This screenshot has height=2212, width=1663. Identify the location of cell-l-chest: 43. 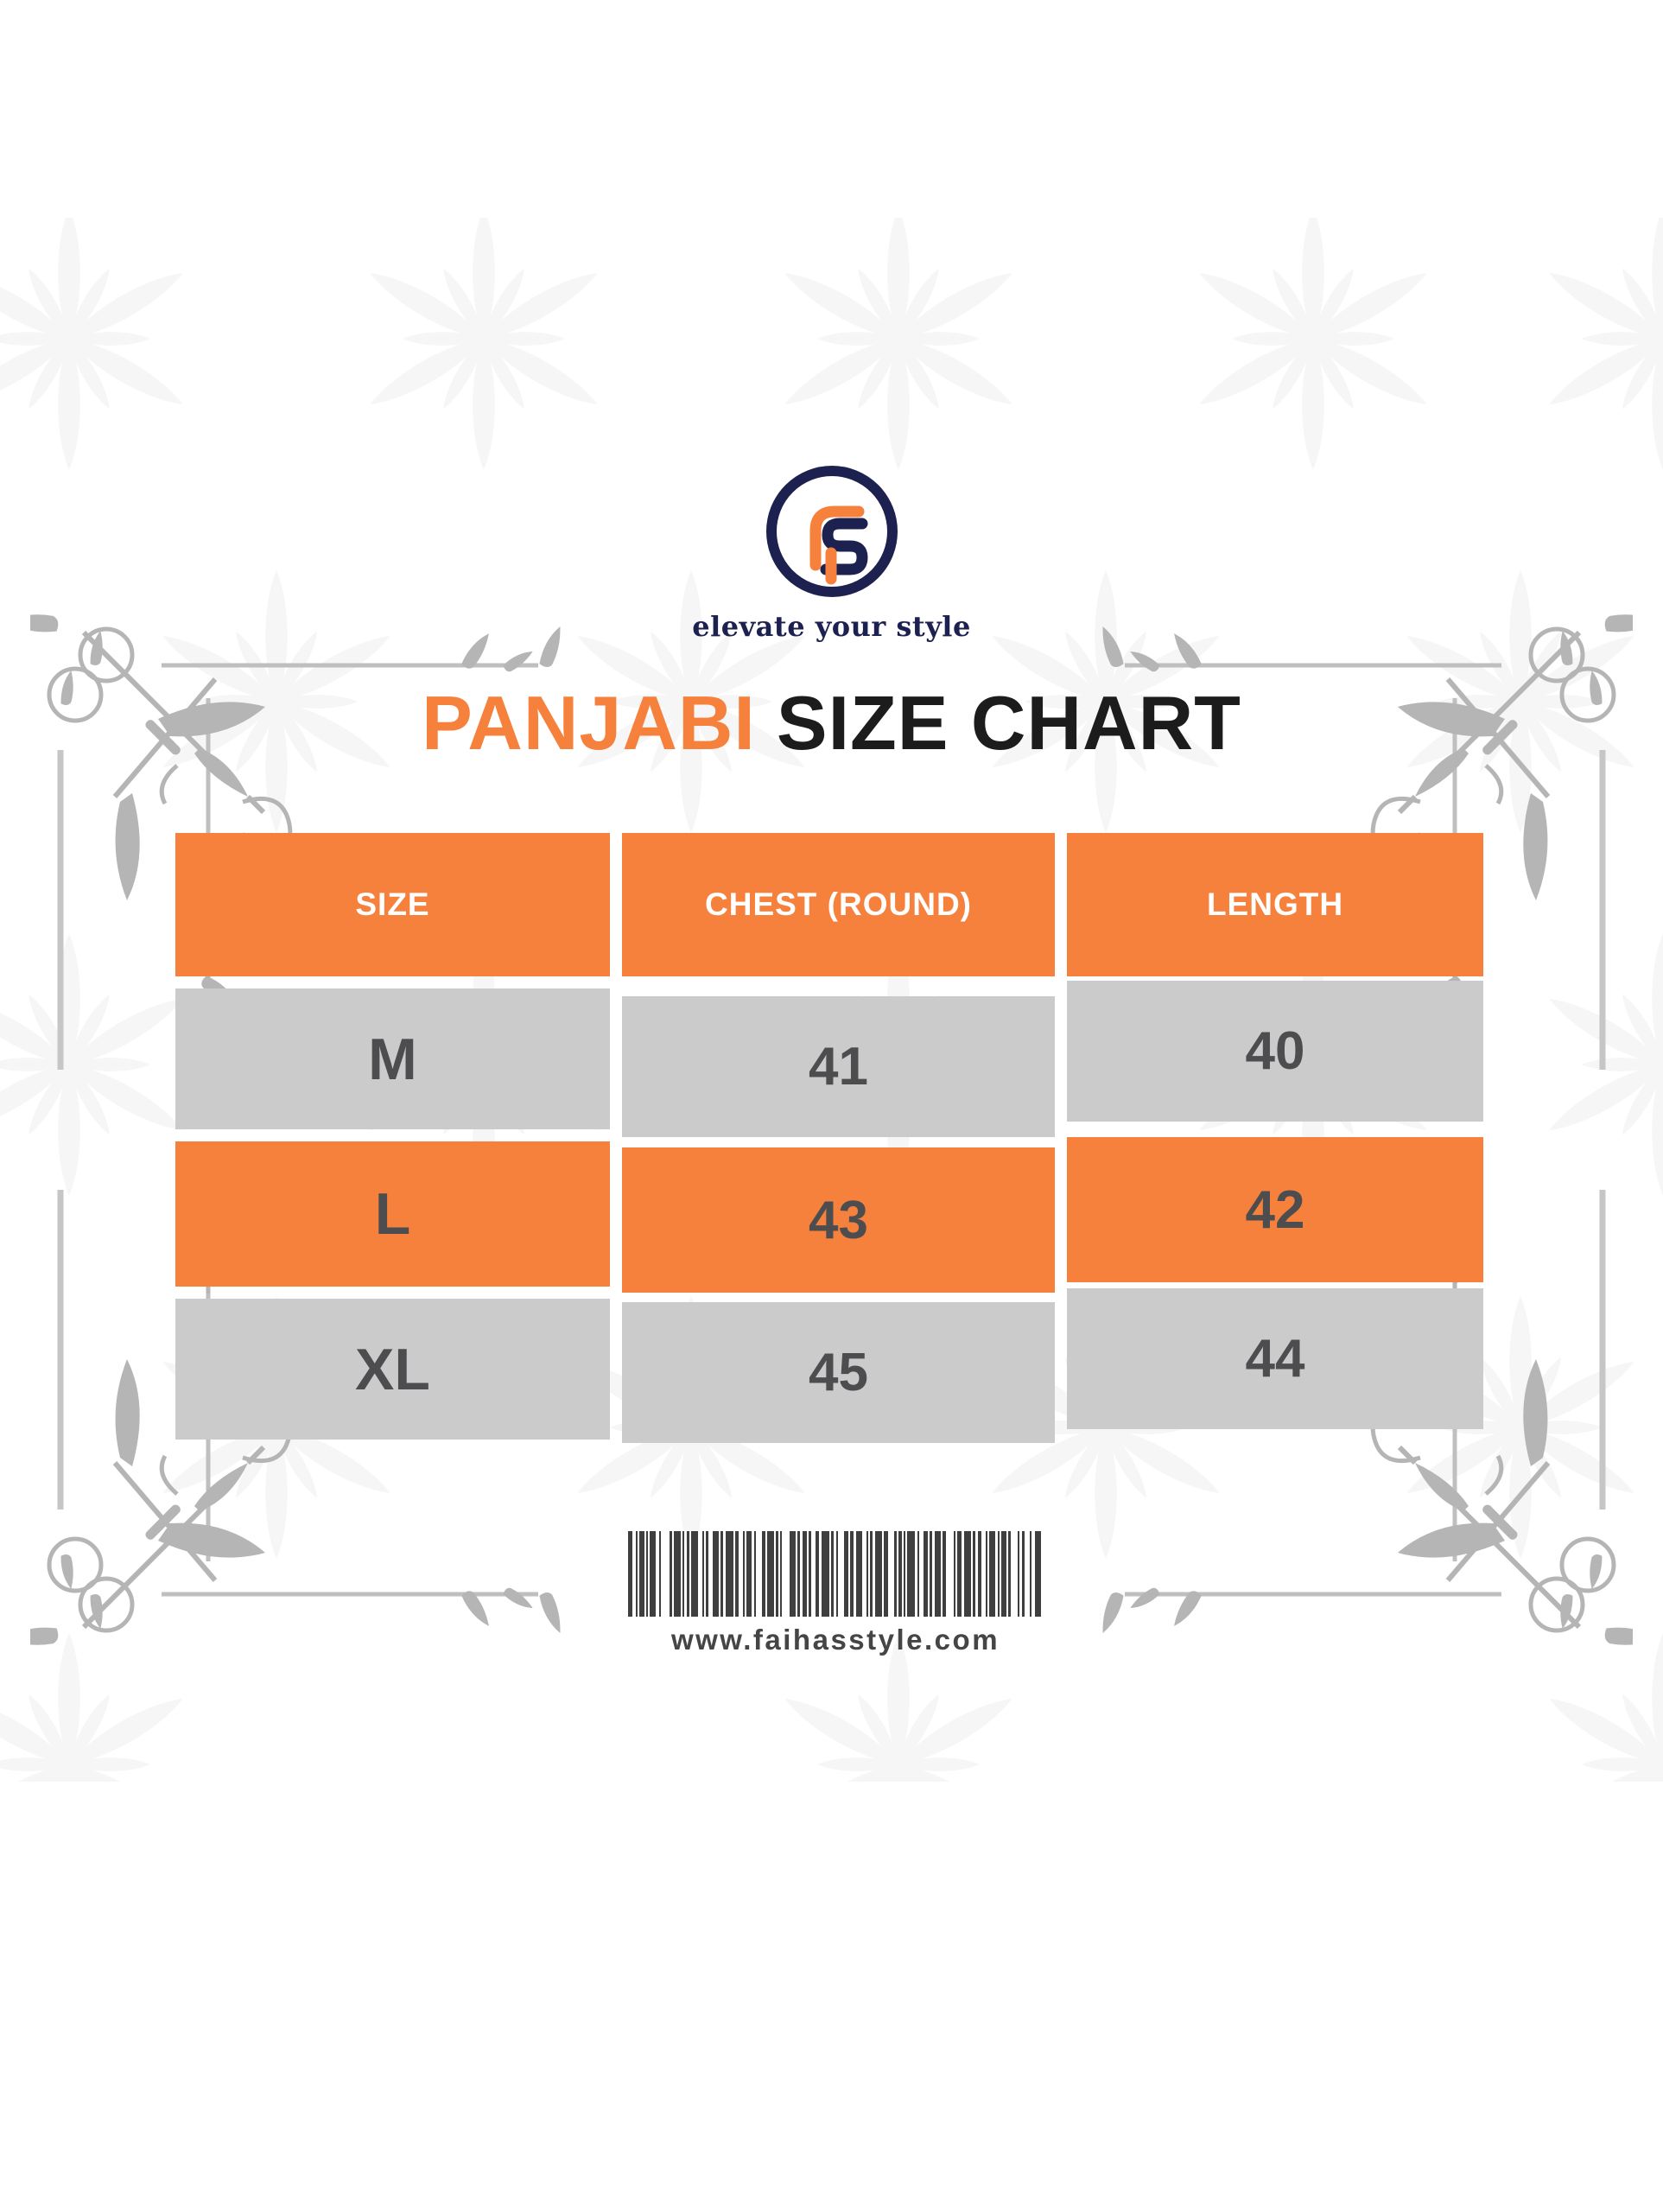
(839, 1220).